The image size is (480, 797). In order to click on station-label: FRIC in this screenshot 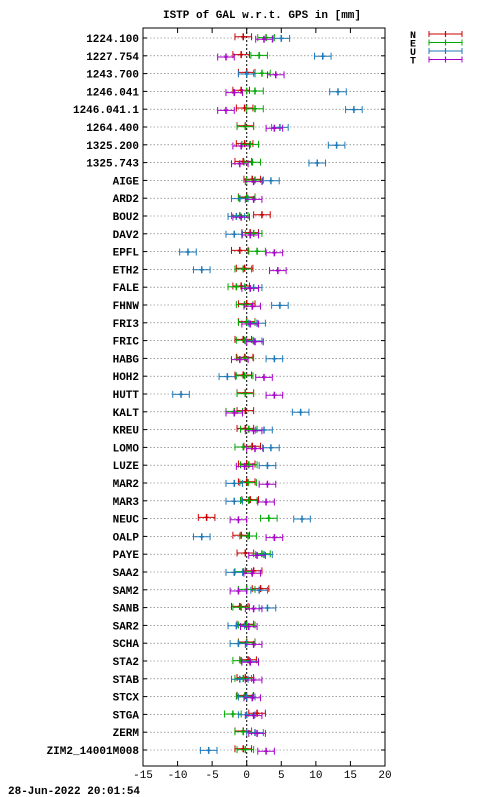, I will do `click(126, 343)`.